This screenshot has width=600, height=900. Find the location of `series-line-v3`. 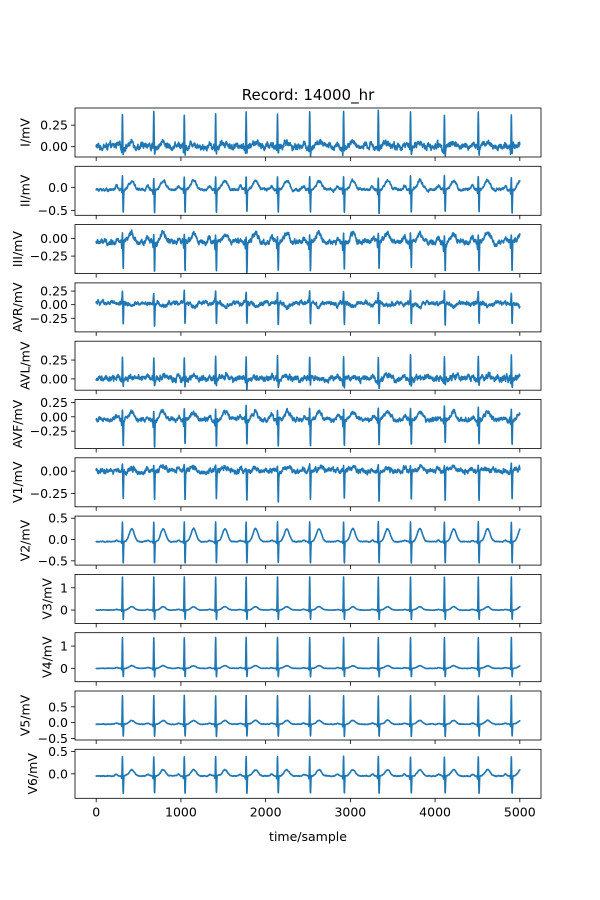

series-line-v3 is located at coordinates (308, 598).